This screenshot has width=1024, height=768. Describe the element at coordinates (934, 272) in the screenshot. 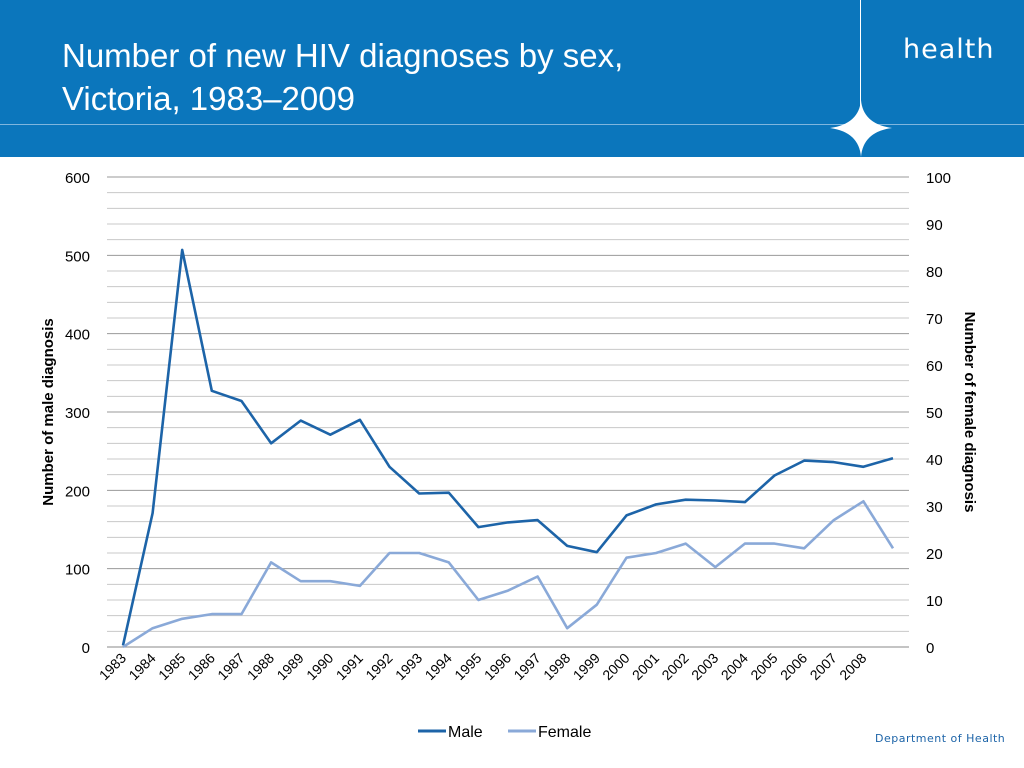

I see `right-tick-label: 80` at that location.